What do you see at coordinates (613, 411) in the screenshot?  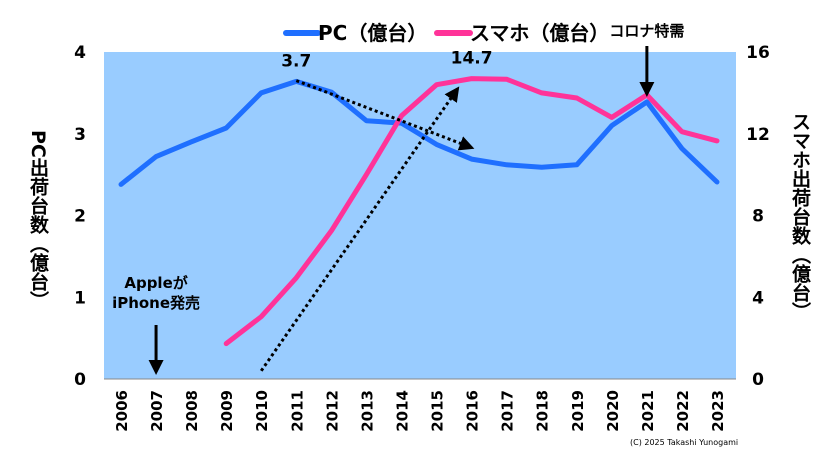 I see `x-tick-label: 2020` at bounding box center [613, 411].